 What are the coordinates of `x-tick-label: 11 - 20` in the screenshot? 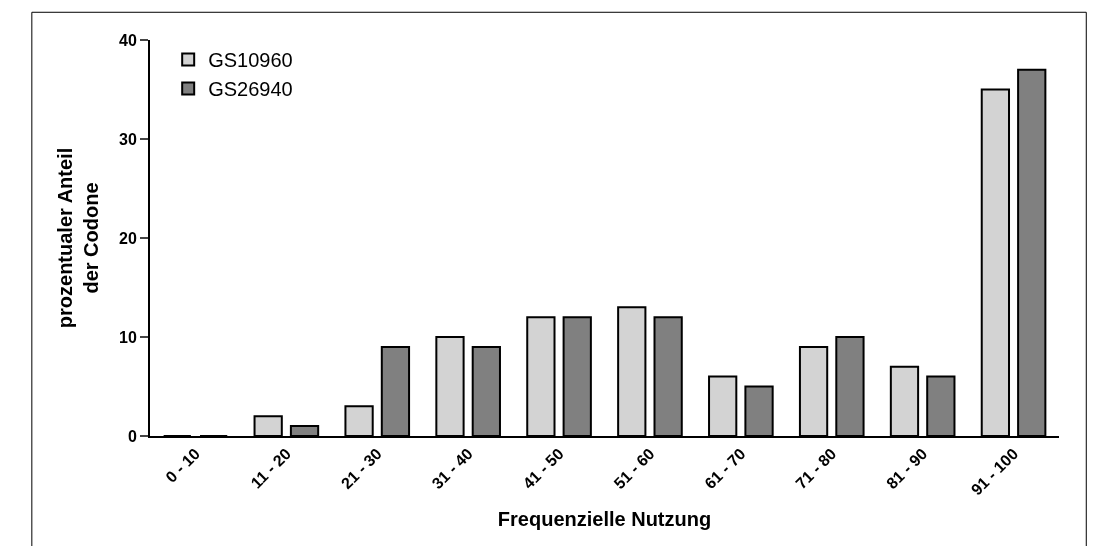 It's located at (271, 468).